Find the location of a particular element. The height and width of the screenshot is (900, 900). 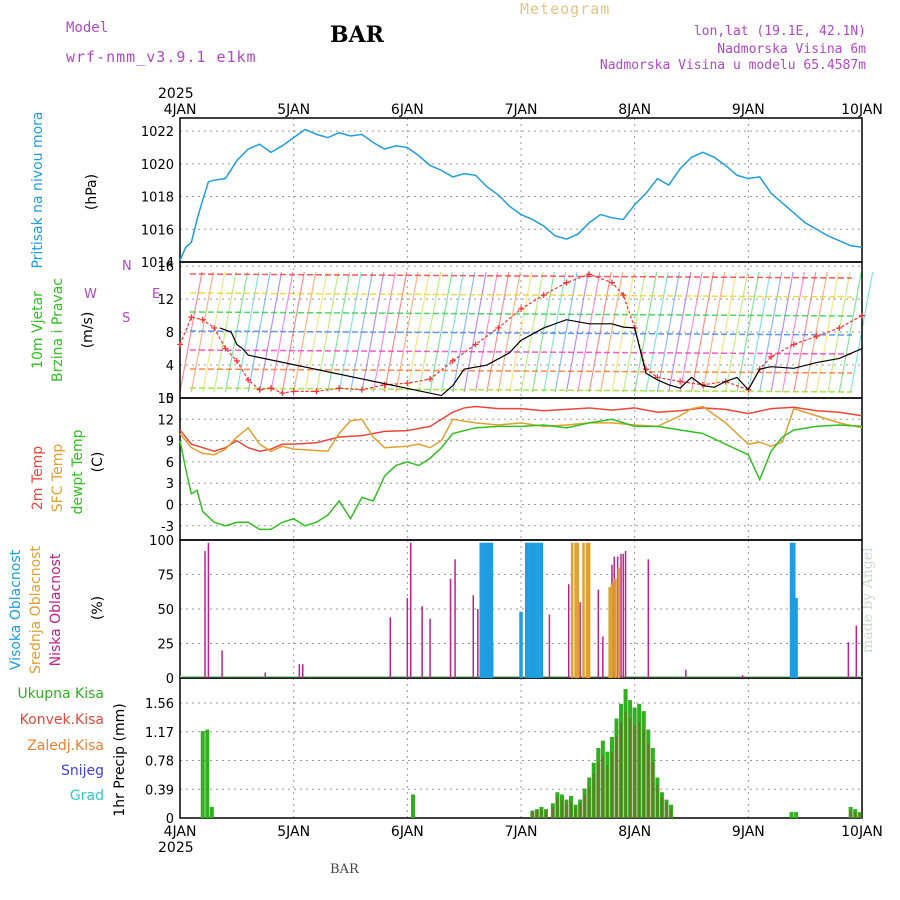

location-label: lon,lat (19.1E, 42.1N) is located at coordinates (779, 31).